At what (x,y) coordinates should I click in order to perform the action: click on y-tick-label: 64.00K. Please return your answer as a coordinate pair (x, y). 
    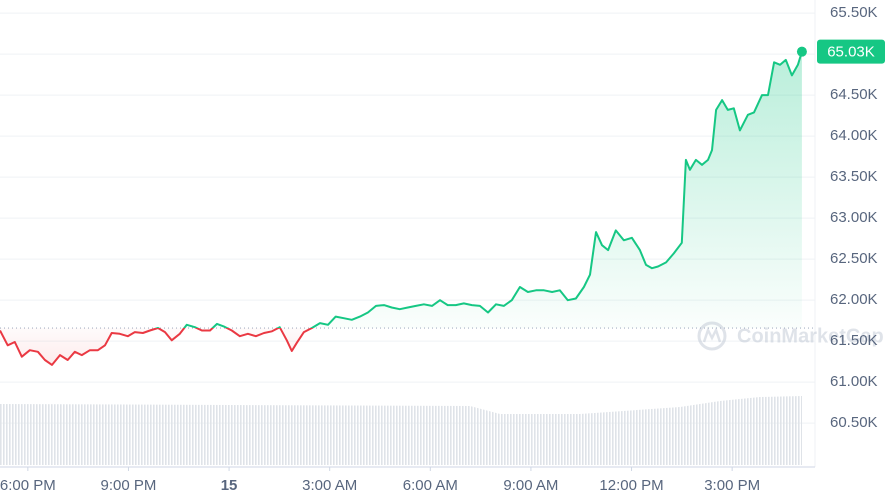
    Looking at the image, I should click on (854, 135).